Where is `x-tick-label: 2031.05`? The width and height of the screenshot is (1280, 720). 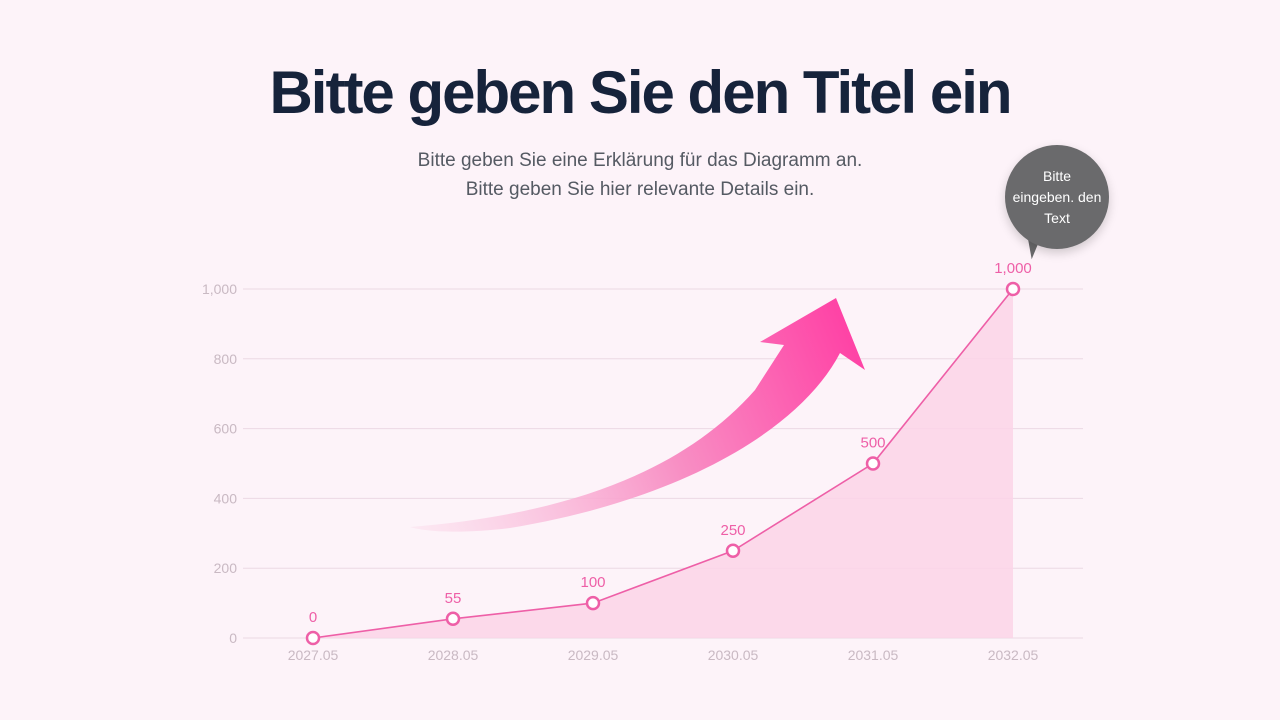
x-tick-label: 2031.05 is located at coordinates (873, 655).